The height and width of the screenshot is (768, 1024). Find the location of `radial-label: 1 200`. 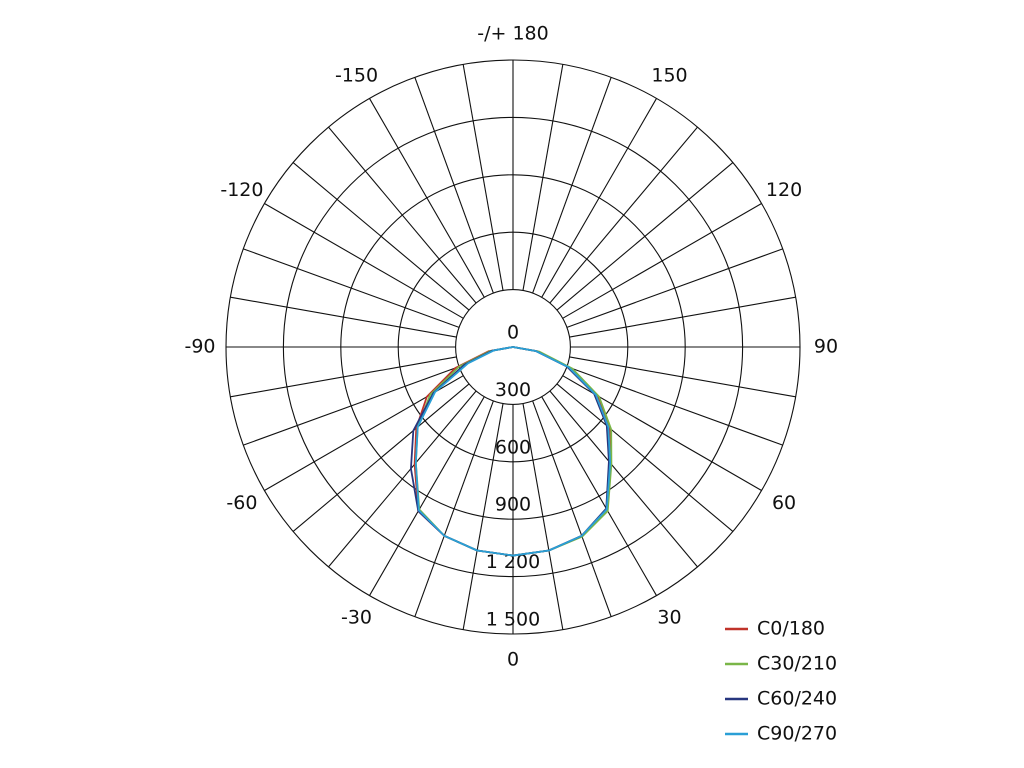

radial-label: 1 200 is located at coordinates (513, 562).